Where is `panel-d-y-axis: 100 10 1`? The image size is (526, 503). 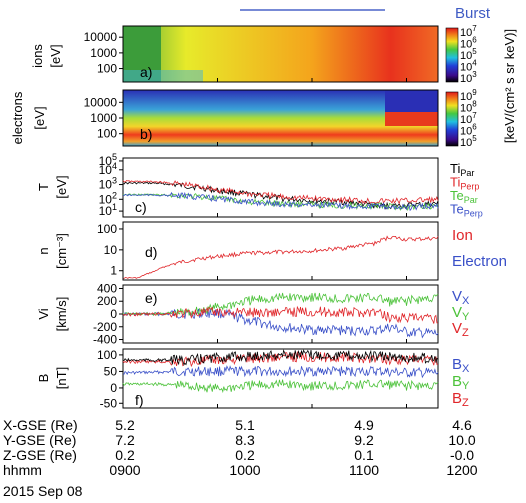 panel-d-y-axis: 100 10 1 is located at coordinates (110, 250).